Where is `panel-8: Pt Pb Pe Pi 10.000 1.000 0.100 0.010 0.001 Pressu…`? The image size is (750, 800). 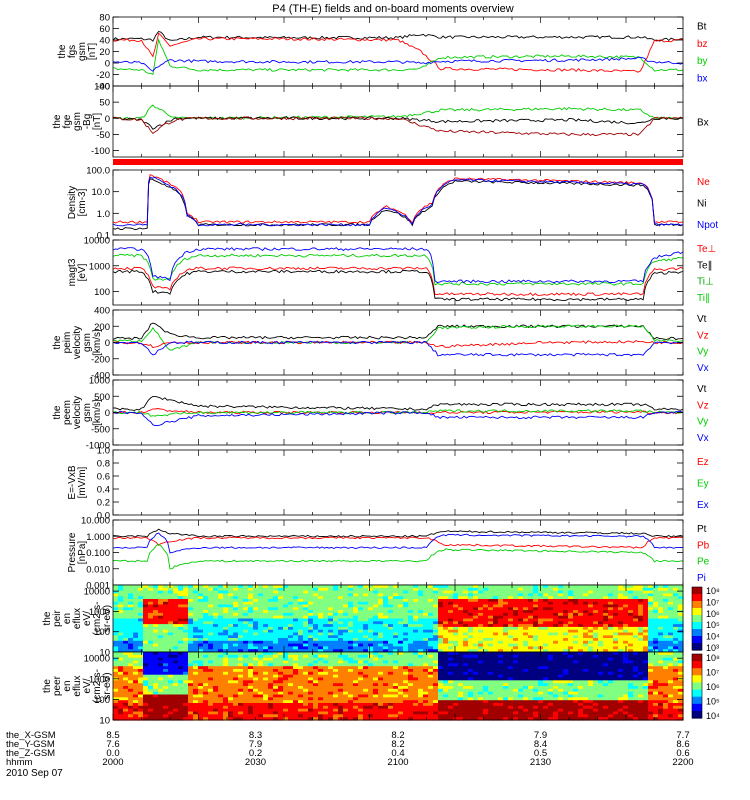
panel-8: Pt Pb Pe Pi 10.000 1.000 0.100 0.010 0.001 Pressu… is located at coordinates (388, 554).